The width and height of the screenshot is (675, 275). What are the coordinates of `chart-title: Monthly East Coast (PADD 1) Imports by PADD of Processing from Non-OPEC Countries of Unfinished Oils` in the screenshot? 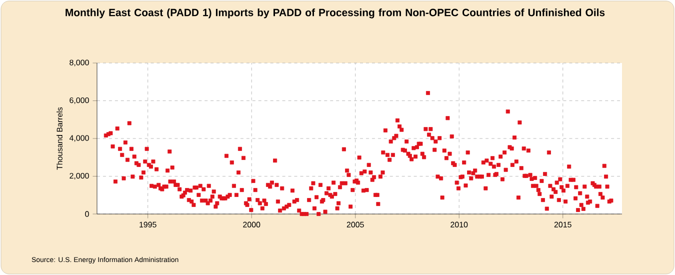 It's located at (335, 13).